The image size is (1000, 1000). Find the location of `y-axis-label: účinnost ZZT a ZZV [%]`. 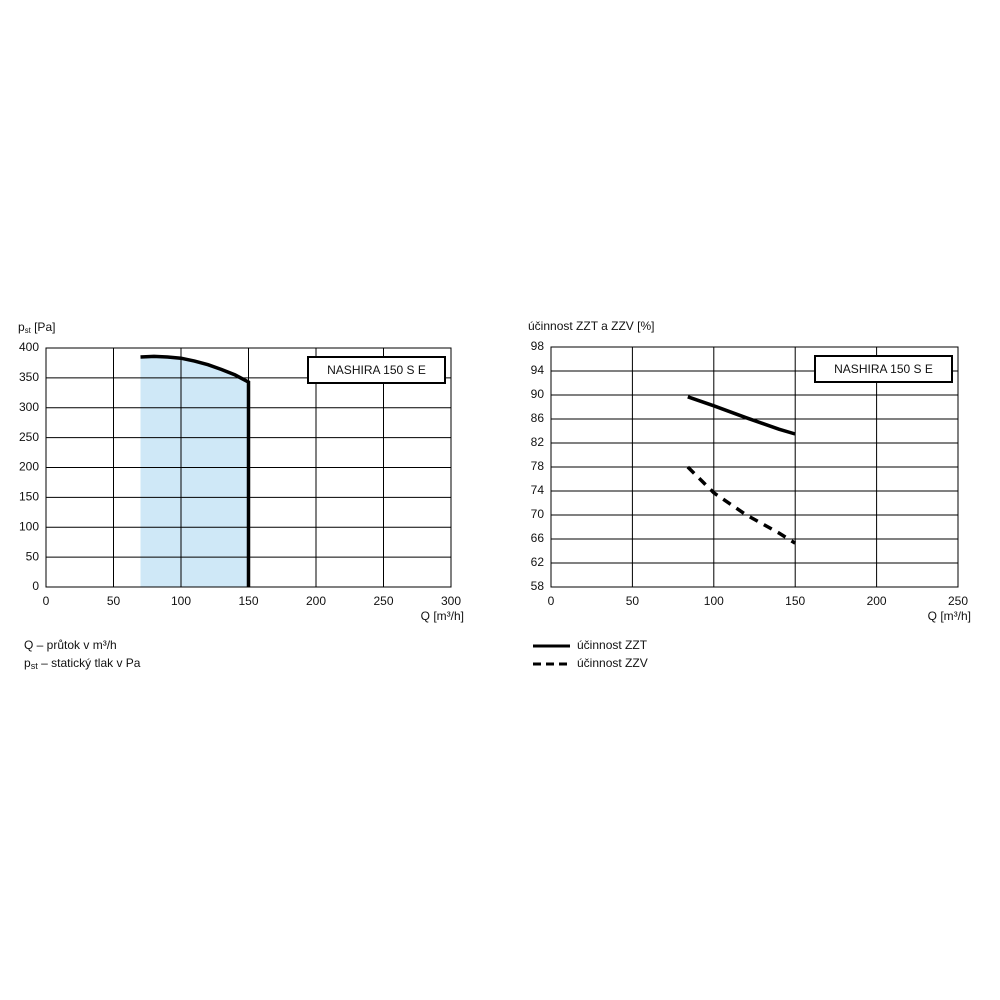

y-axis-label: účinnost ZZT a ZZV [%] is located at coordinates (591, 326).